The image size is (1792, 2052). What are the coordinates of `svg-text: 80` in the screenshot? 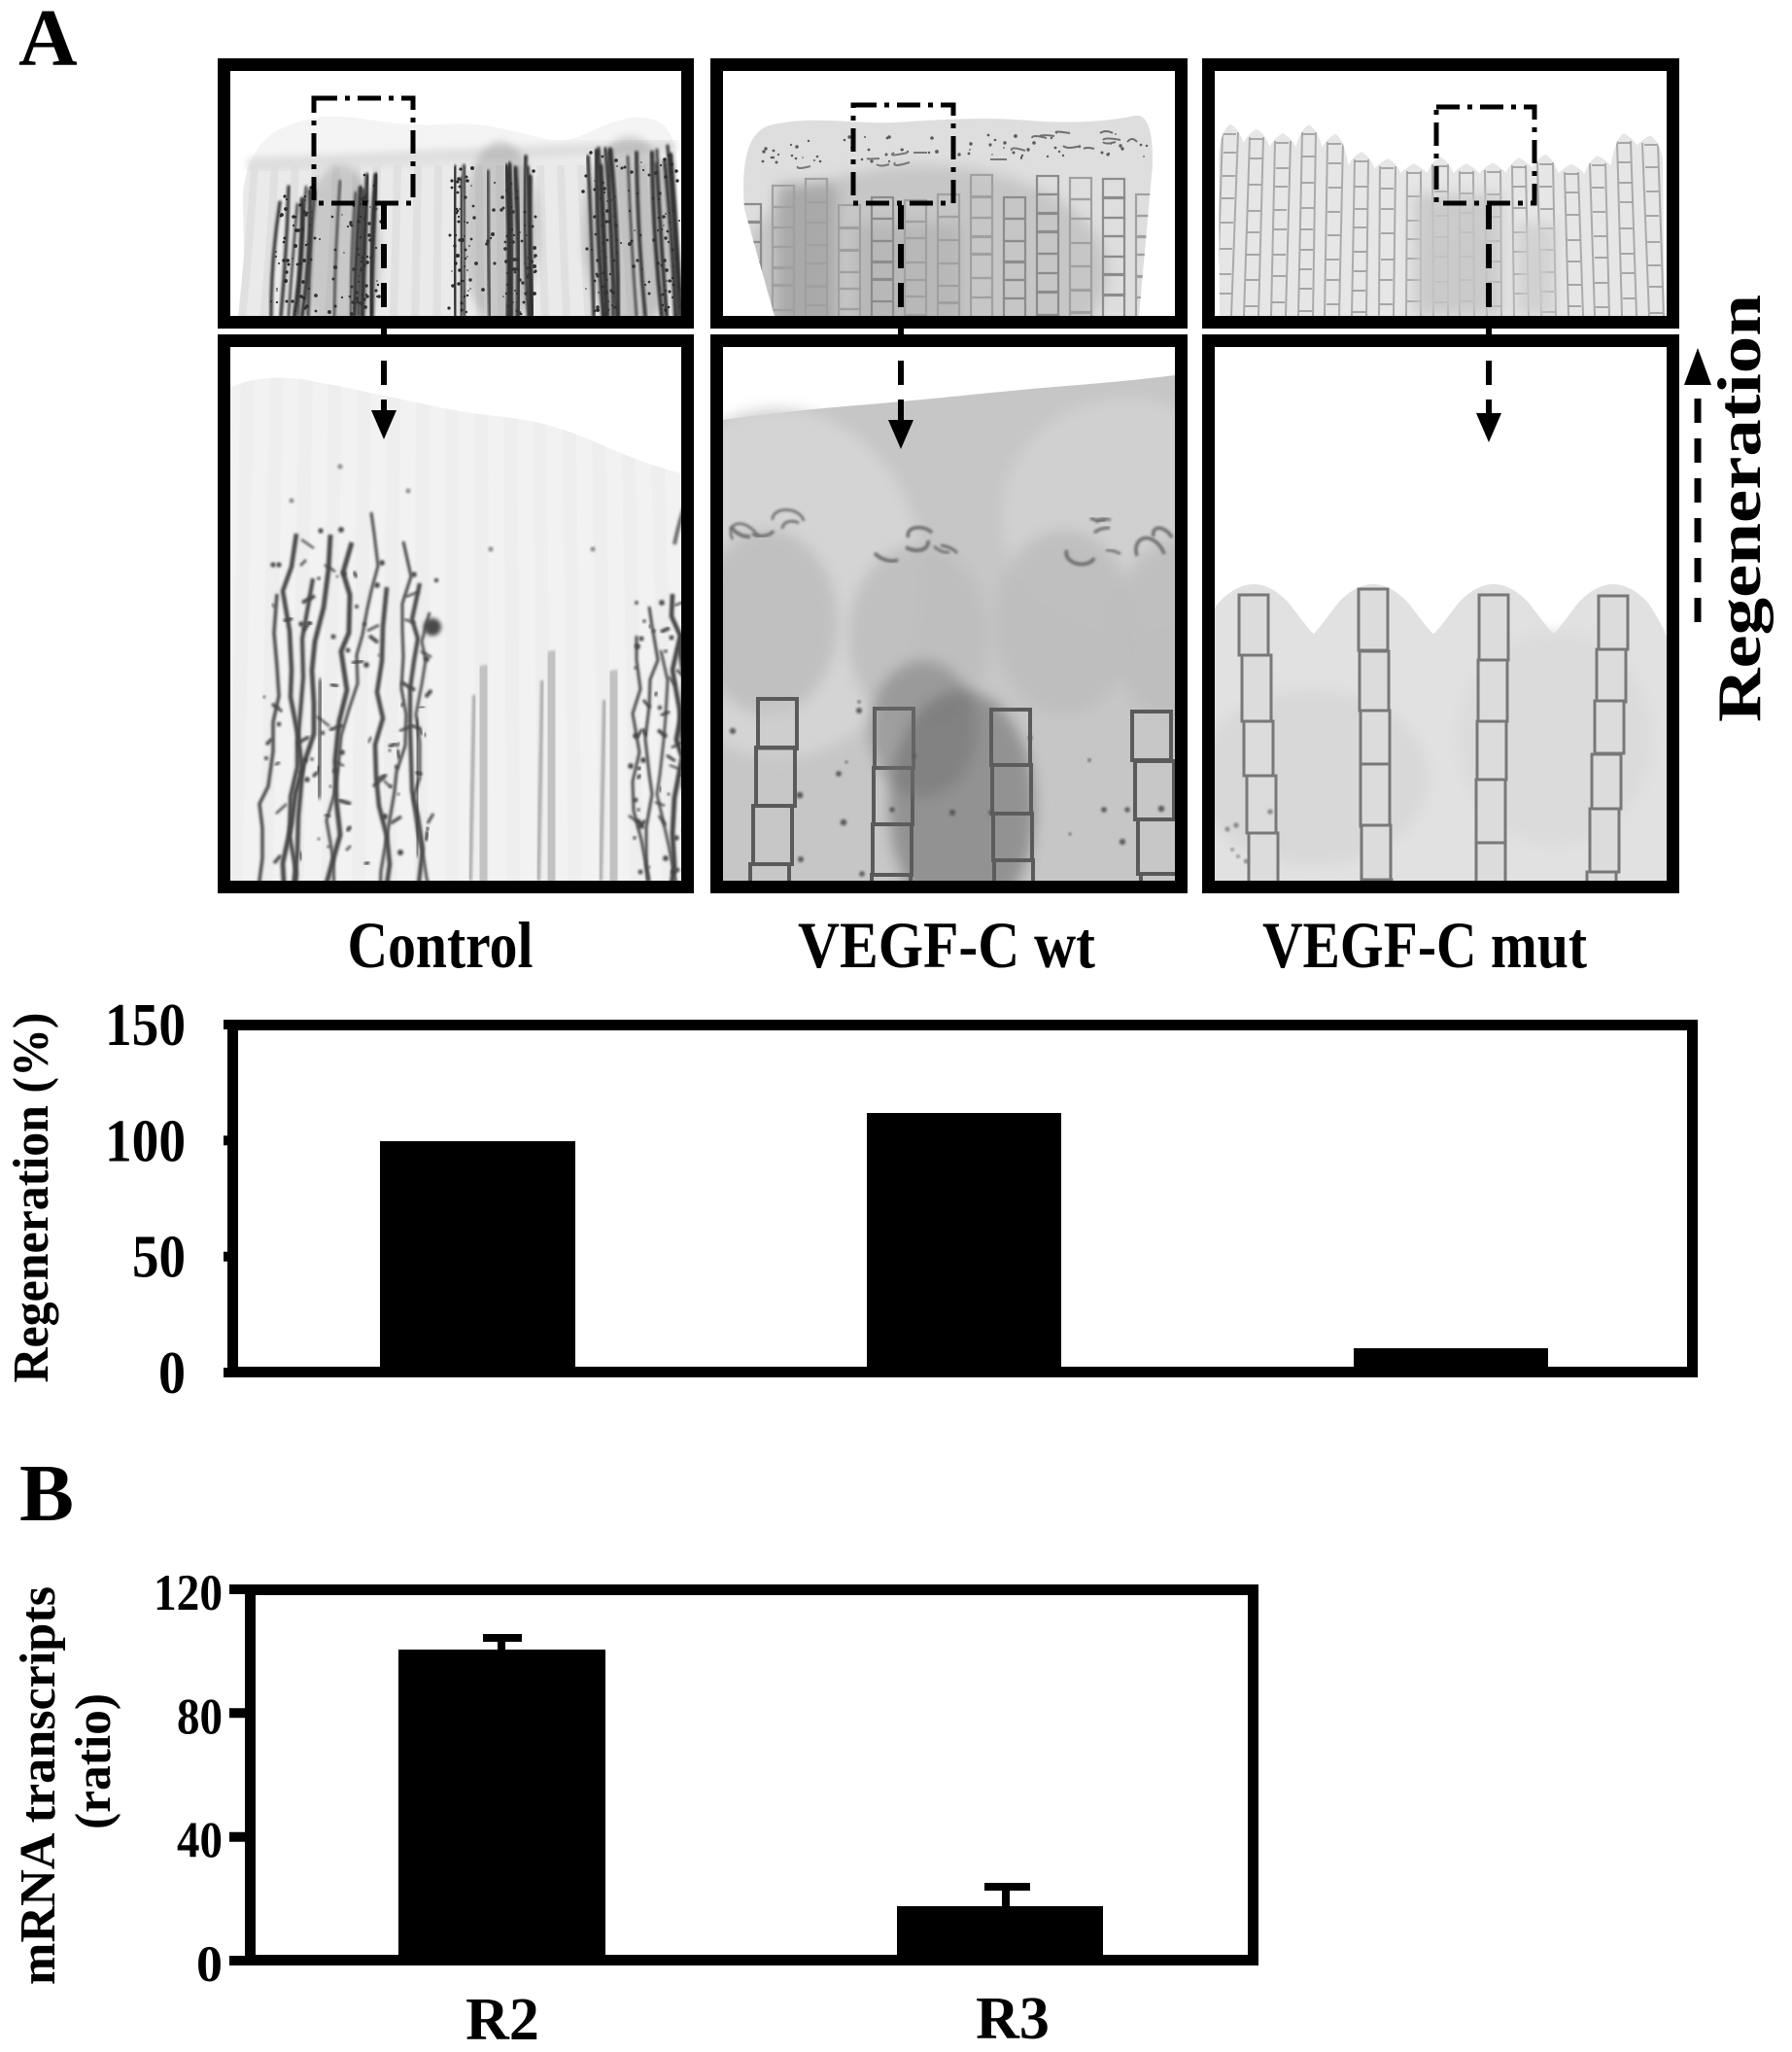 It's located at (200, 1716).